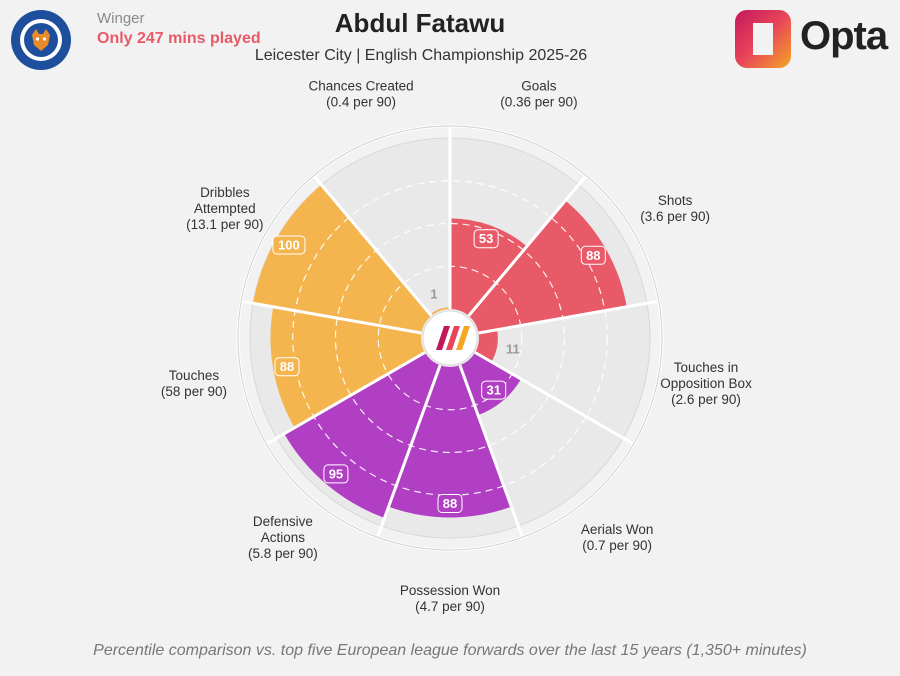 The image size is (900, 676). Describe the element at coordinates (440, 311) in the screenshot. I see `bar-chances-created` at that location.